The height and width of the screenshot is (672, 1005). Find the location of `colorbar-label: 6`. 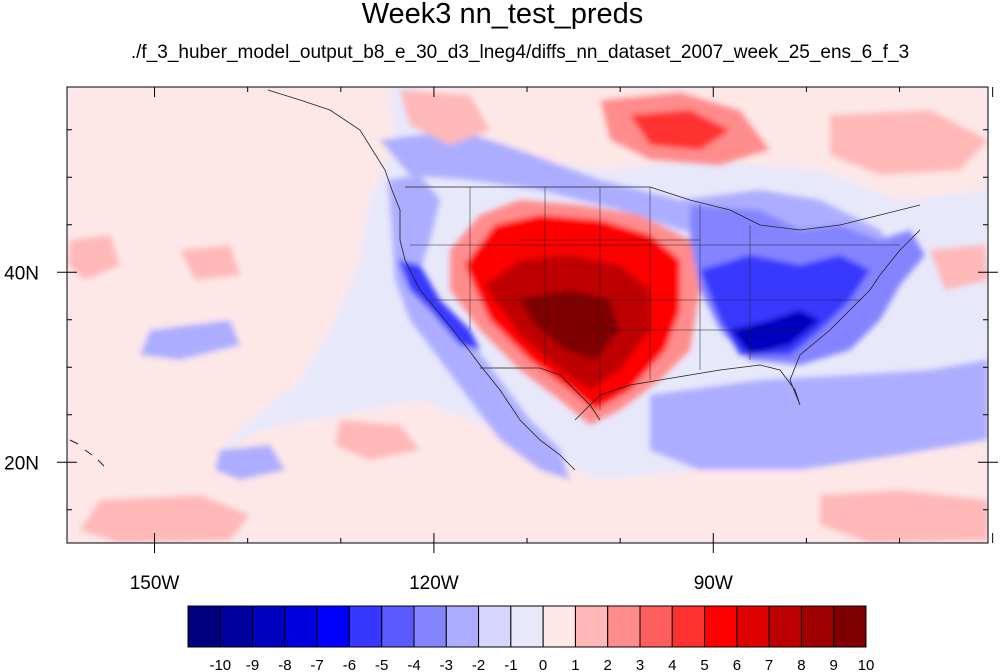

colorbar-label: 6 is located at coordinates (737, 664).